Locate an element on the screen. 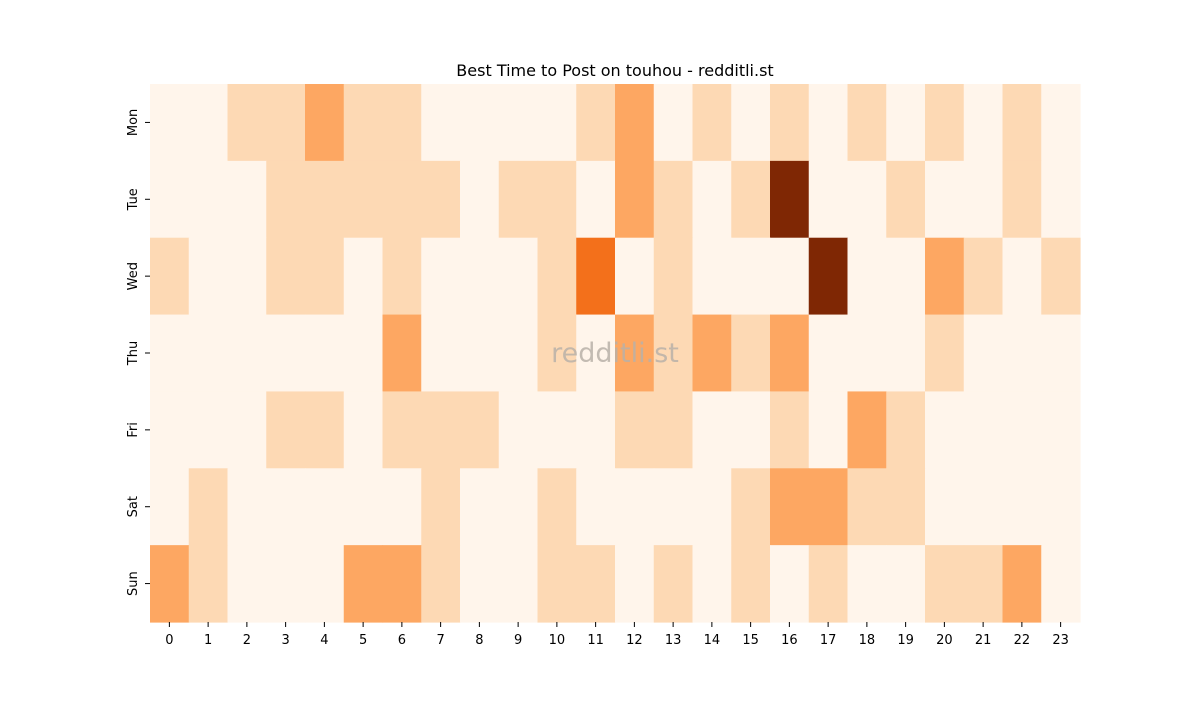 This screenshot has width=1200, height=704. y-tick-label: Thu is located at coordinates (133, 353).